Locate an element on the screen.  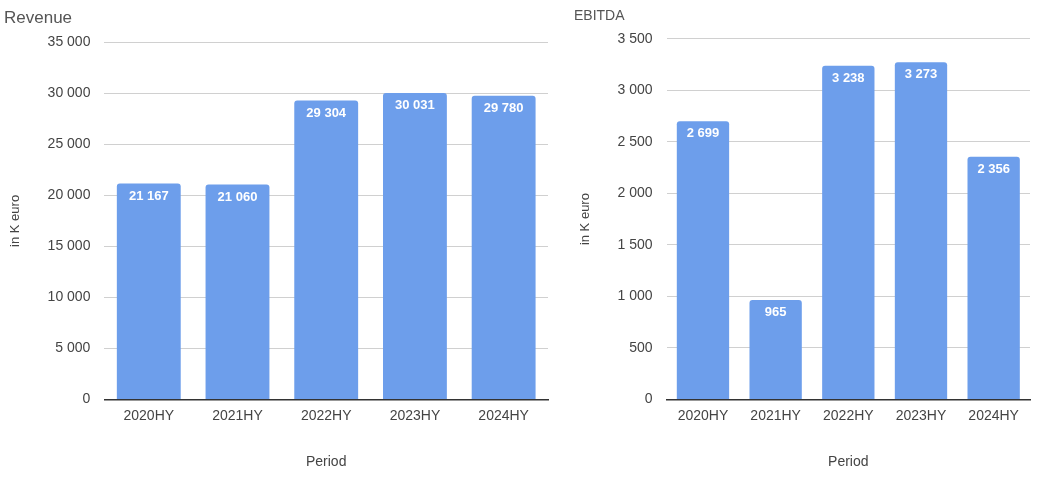
y-tick-label: 2 000 is located at coordinates (635, 192).